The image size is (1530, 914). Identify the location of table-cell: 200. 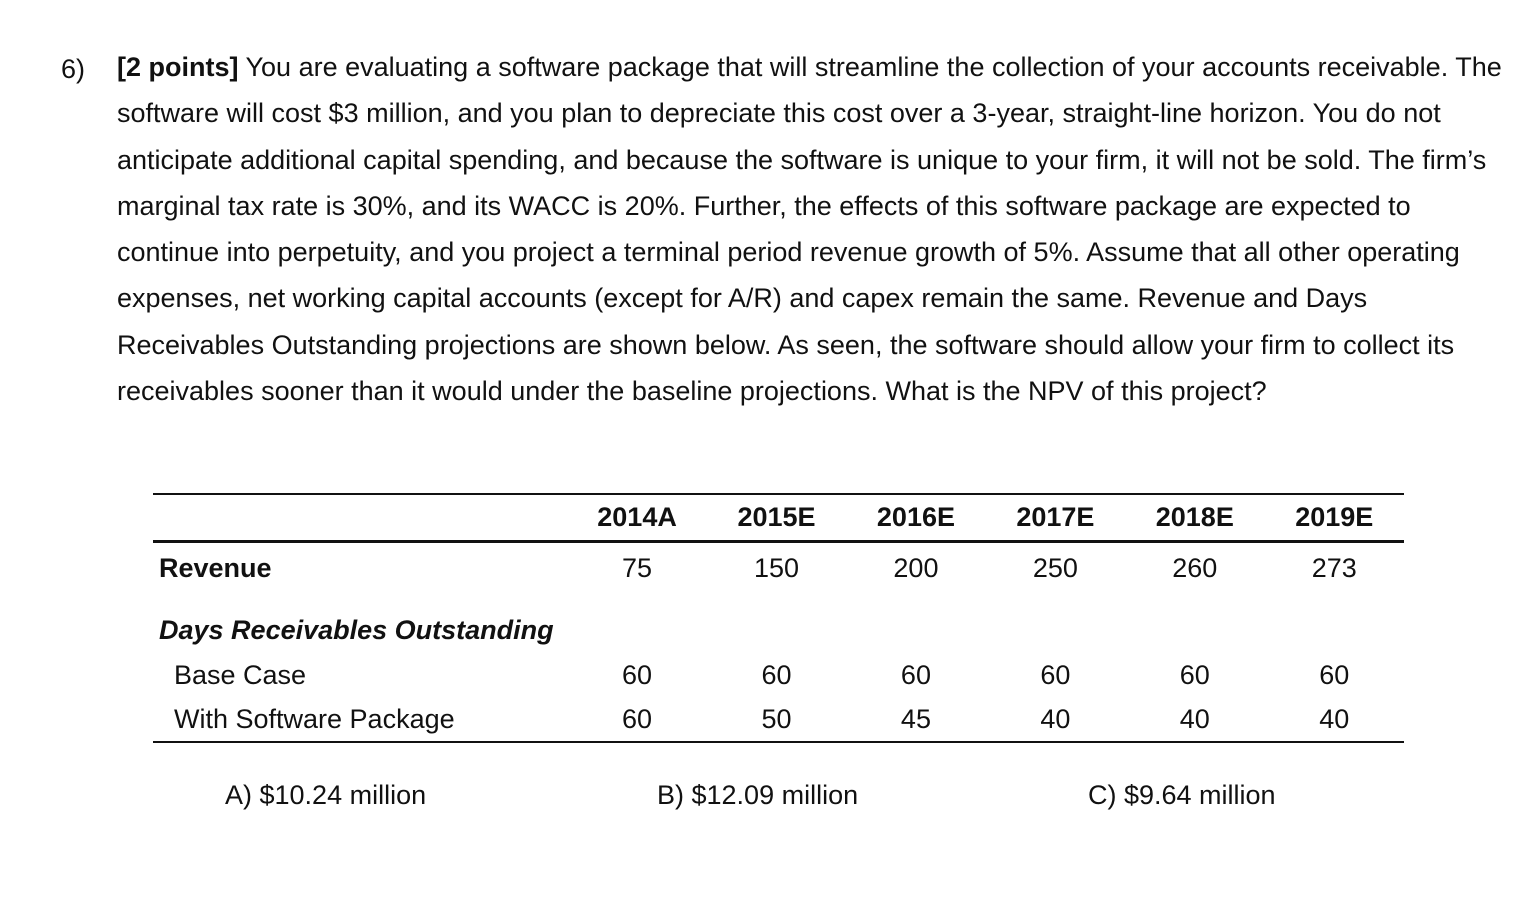
(916, 567).